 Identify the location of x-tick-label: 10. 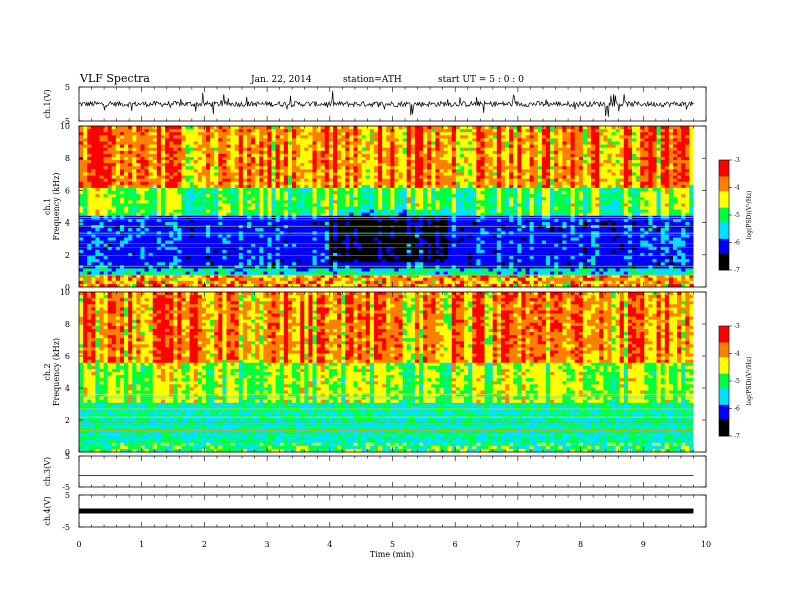
(706, 544).